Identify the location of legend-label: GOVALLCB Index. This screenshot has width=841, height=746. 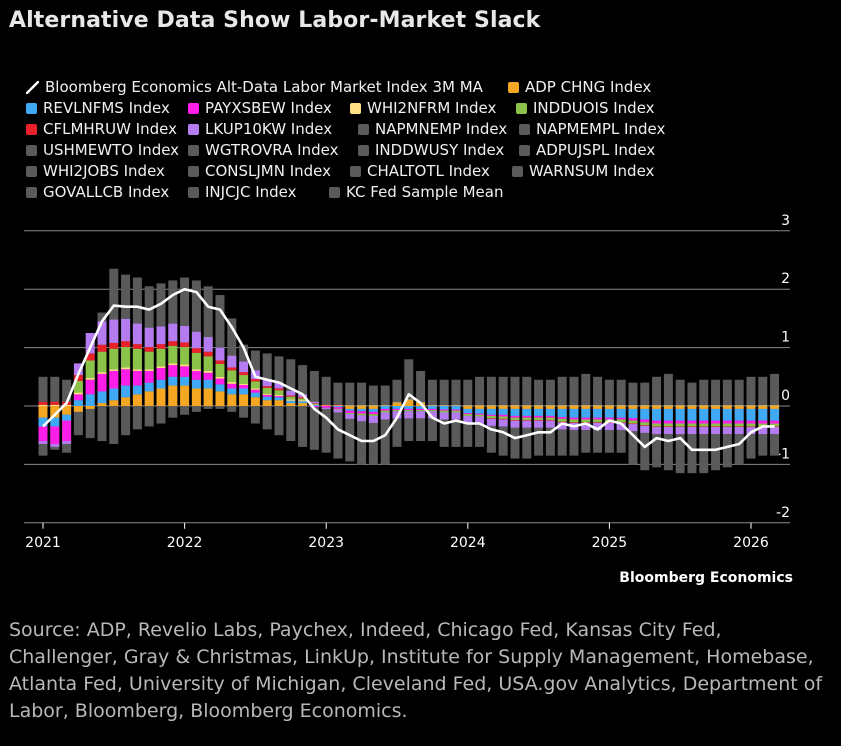
(106, 192).